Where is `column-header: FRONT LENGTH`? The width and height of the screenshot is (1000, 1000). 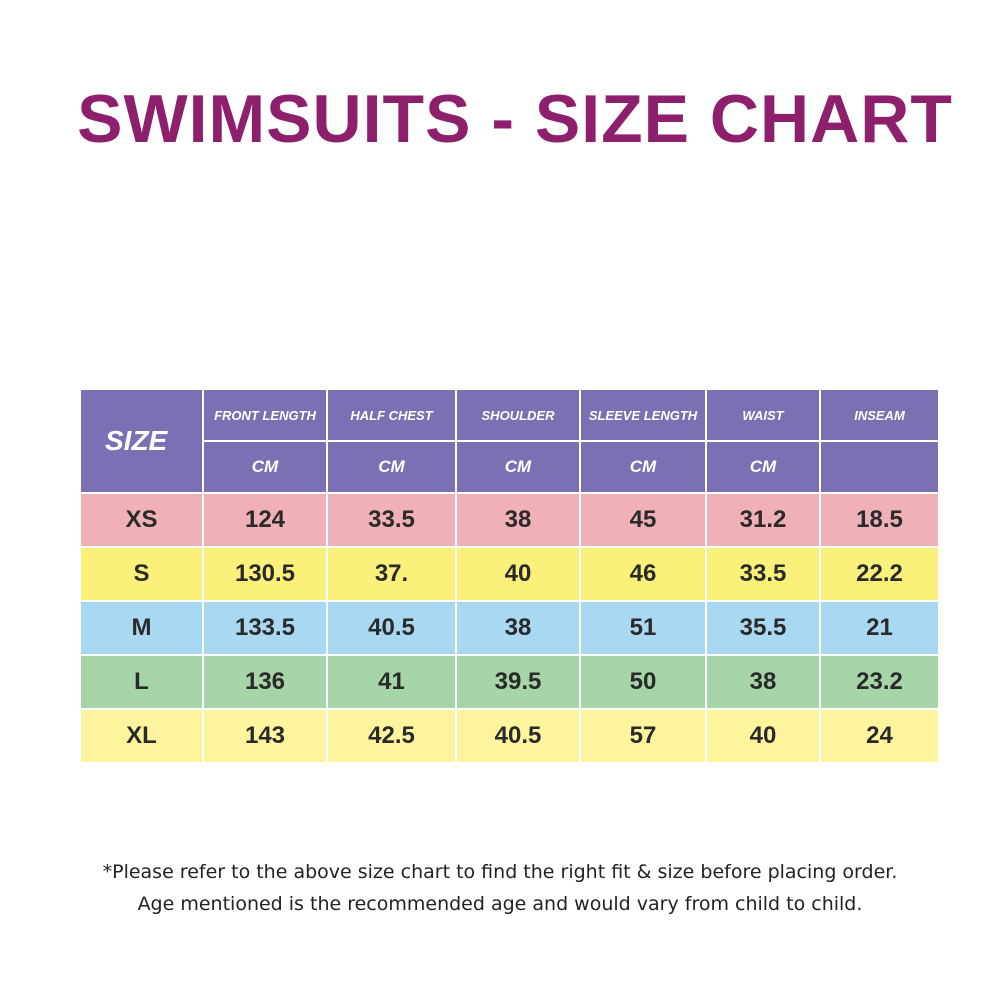 column-header: FRONT LENGTH is located at coordinates (265, 415).